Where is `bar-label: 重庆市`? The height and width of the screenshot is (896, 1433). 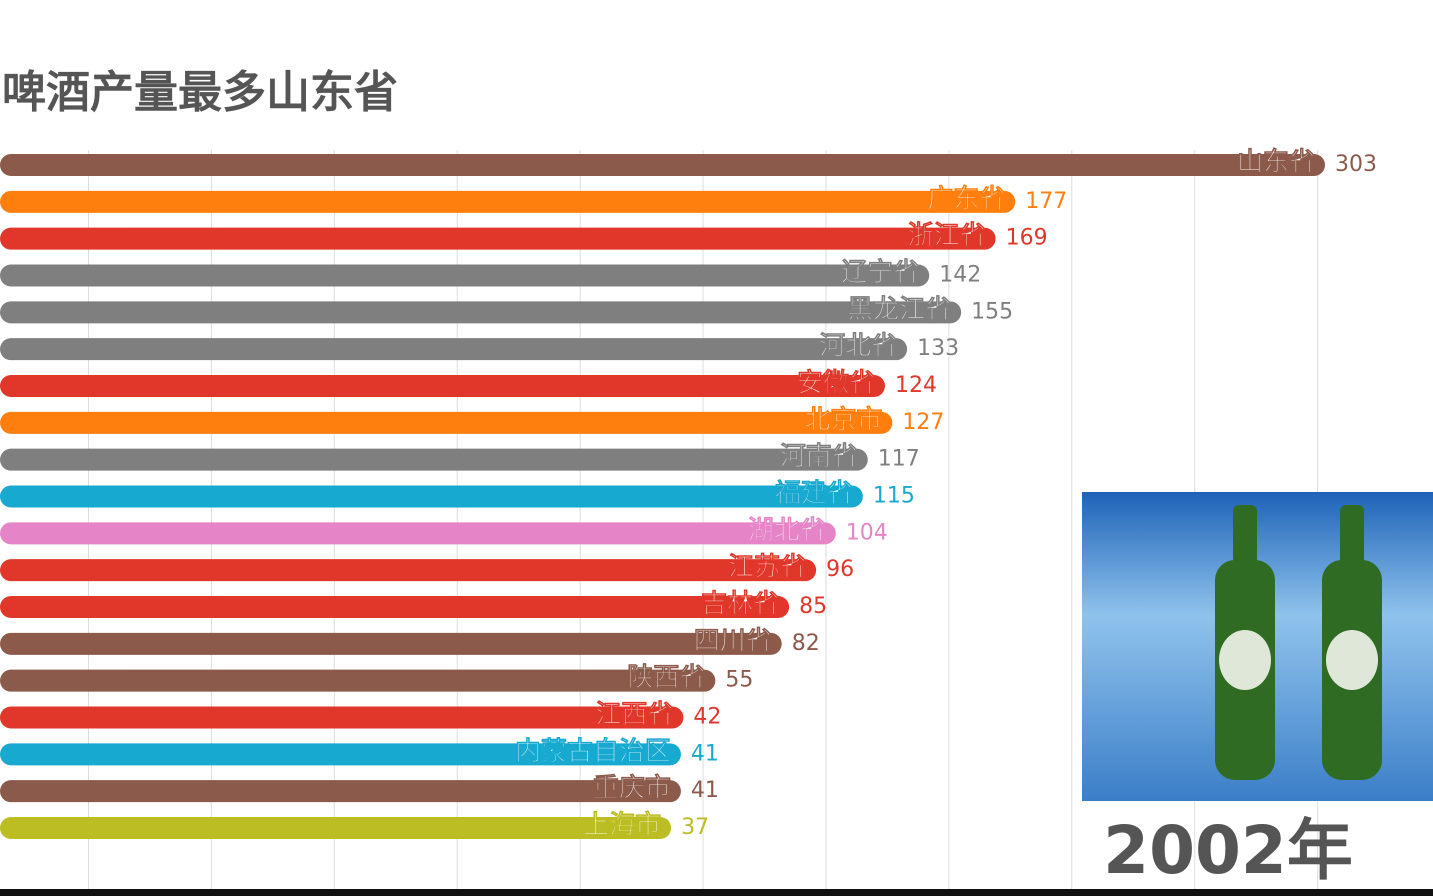 bar-label: 重庆市 is located at coordinates (632, 788).